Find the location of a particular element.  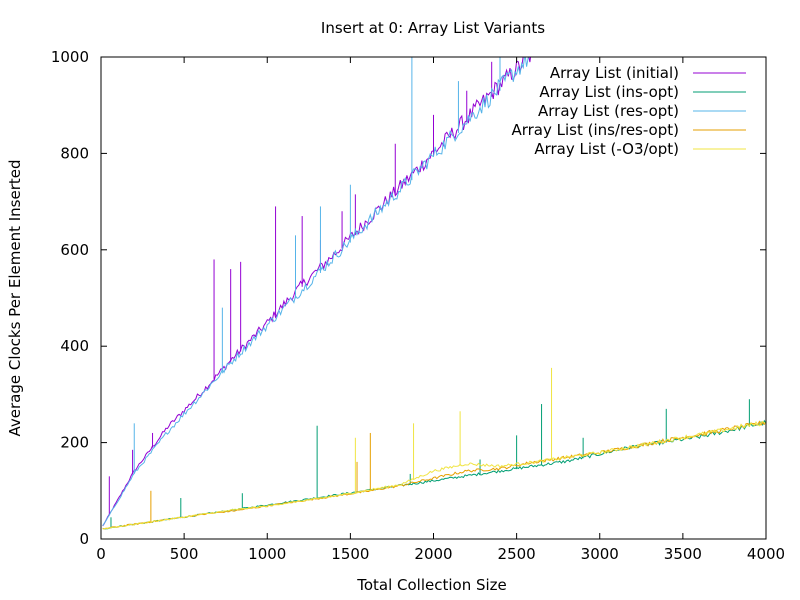

y-tick-label: 400 is located at coordinates (74, 346).